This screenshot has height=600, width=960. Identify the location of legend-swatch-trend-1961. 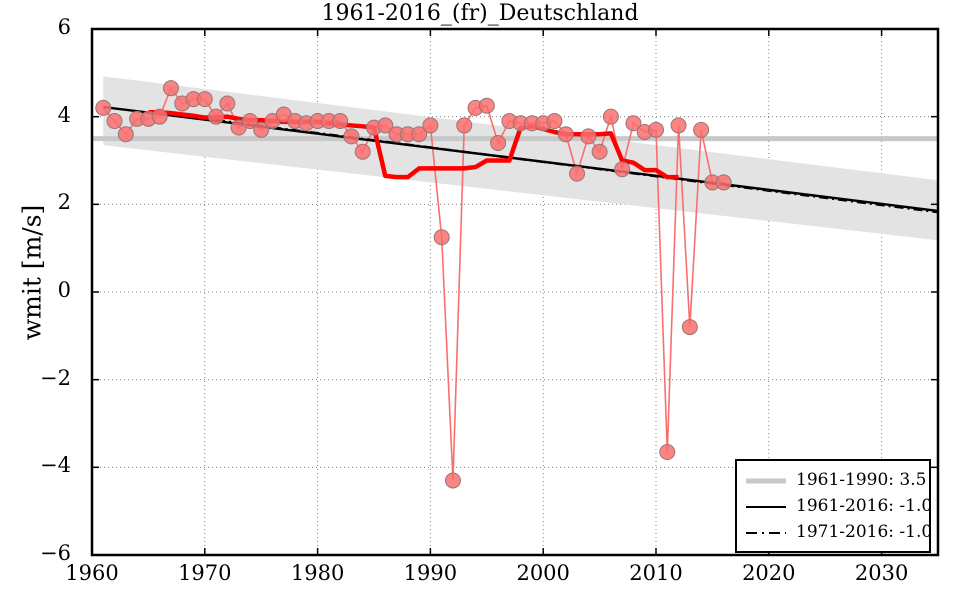
(766, 506).